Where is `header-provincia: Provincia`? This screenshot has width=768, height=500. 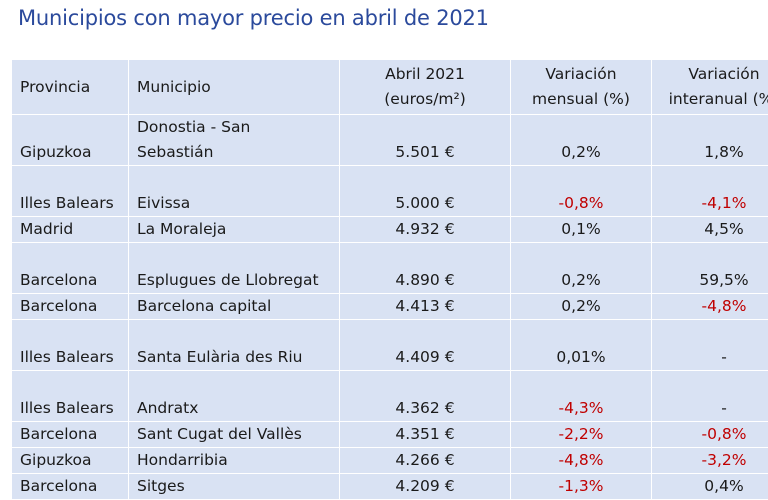
header-provincia: Provincia is located at coordinates (70, 87).